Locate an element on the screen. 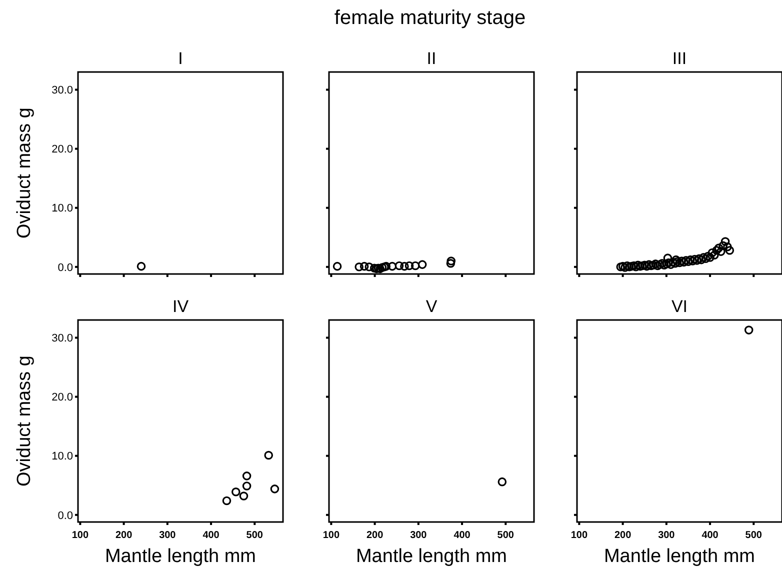 Image resolution: width=782 pixels, height=574 pixels. chart-title: III is located at coordinates (679, 58).